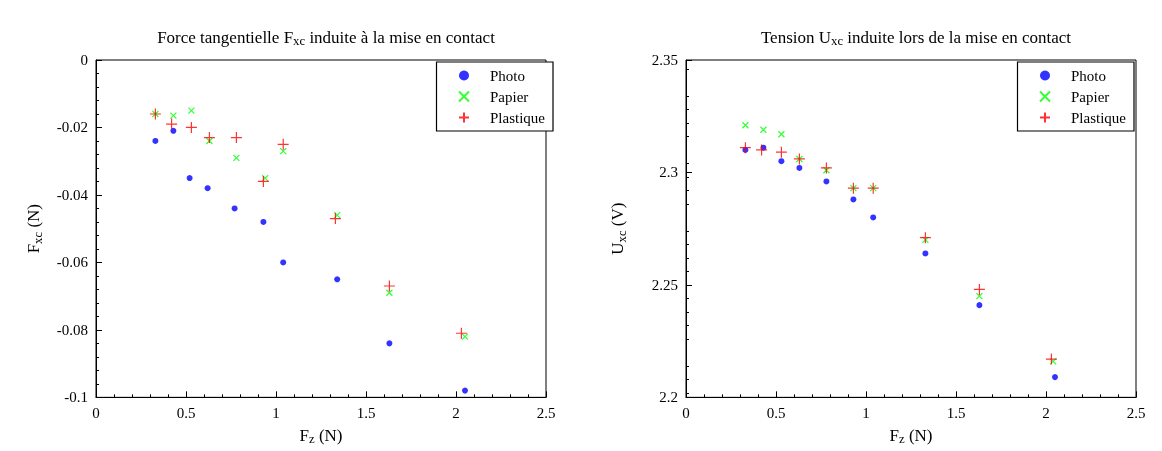 This screenshot has width=1162, height=451. I want to click on y-tick-label: -0.1, so click(76, 397).